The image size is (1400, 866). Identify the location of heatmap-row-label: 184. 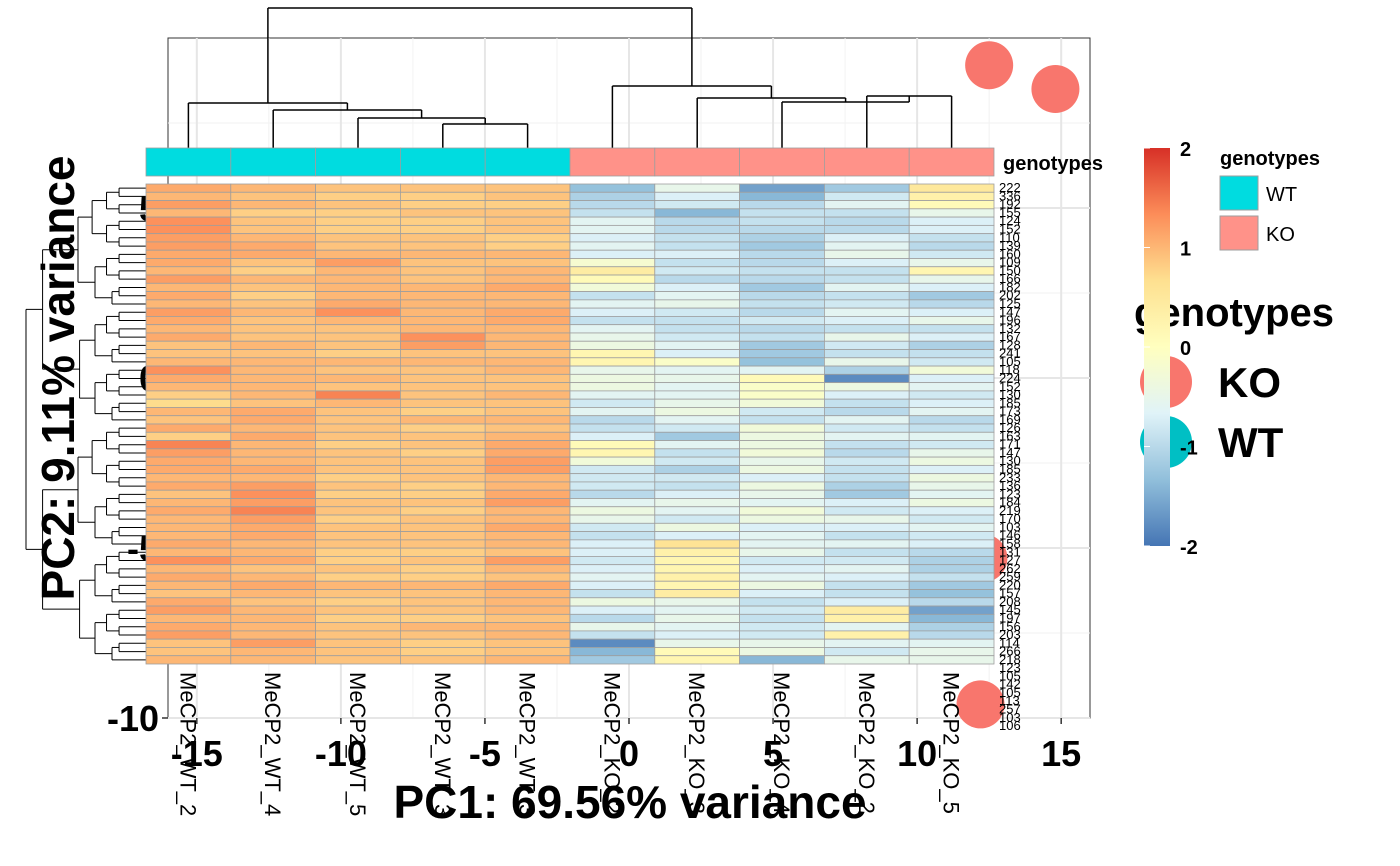
(1010, 502).